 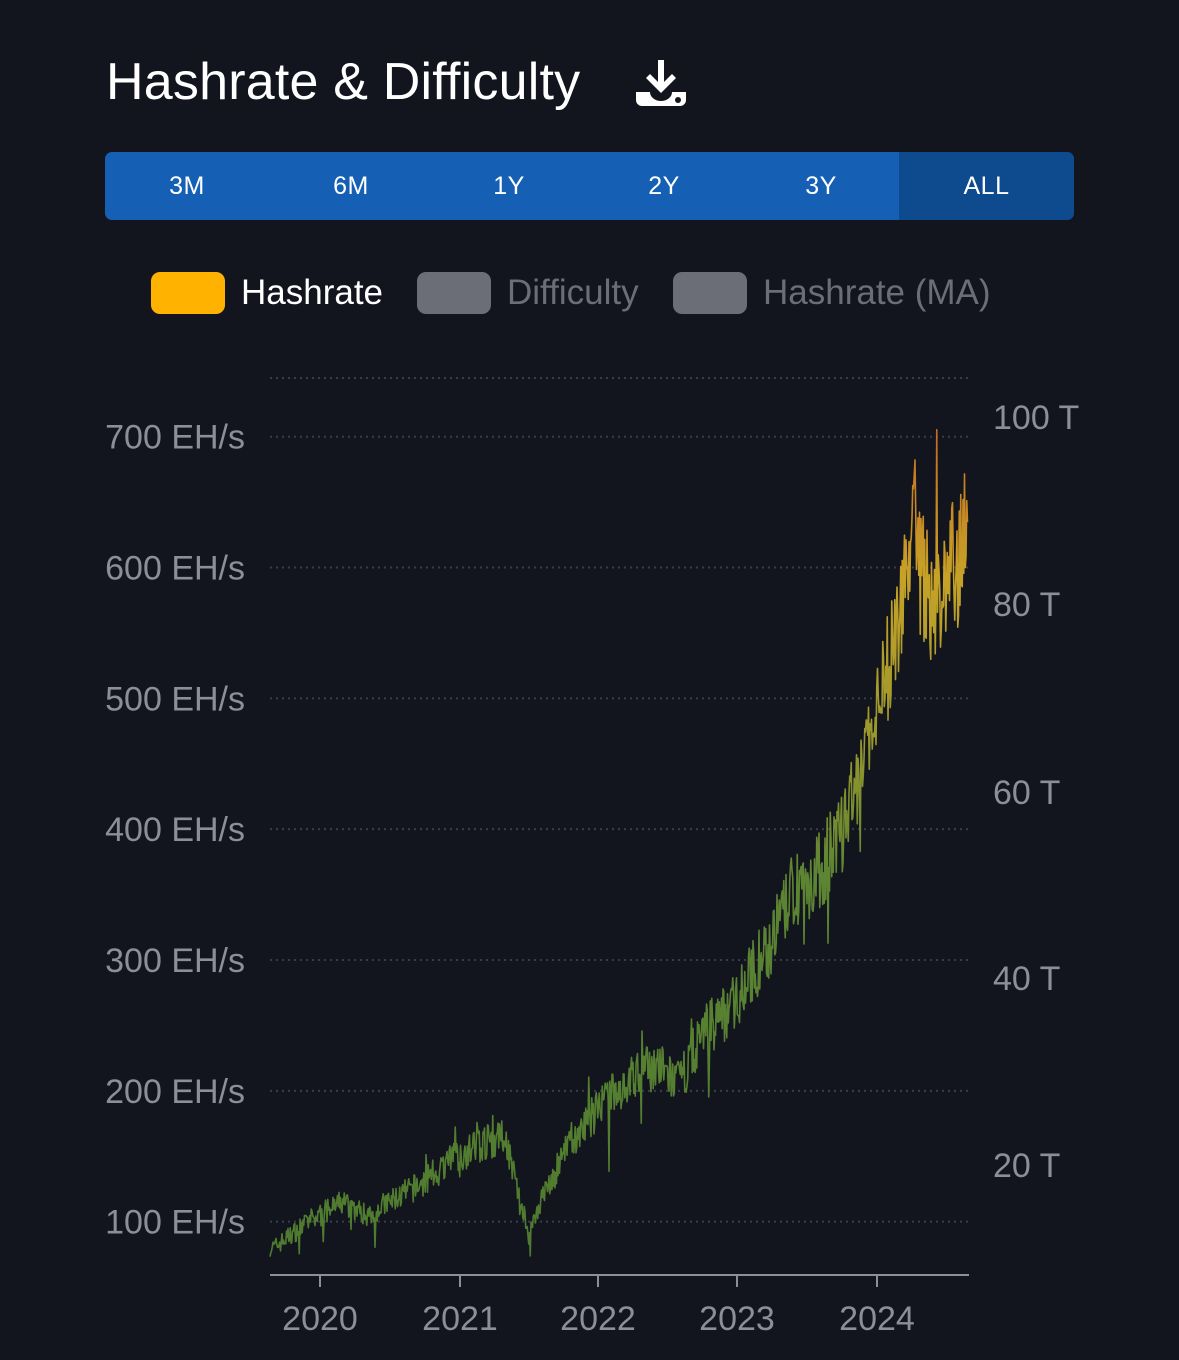 I want to click on tab-3m: 3M, so click(x=187, y=185).